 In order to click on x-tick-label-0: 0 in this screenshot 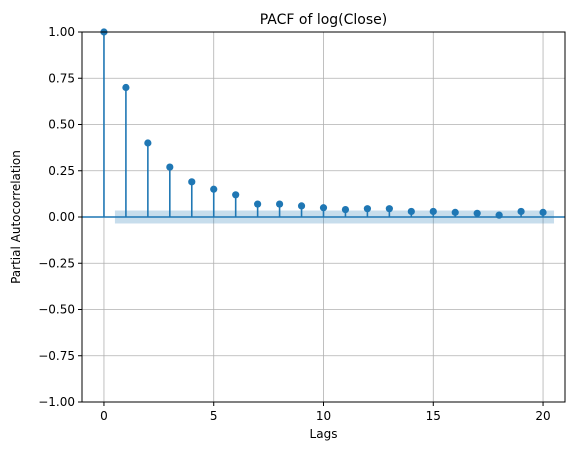, I will do `click(104, 416)`.